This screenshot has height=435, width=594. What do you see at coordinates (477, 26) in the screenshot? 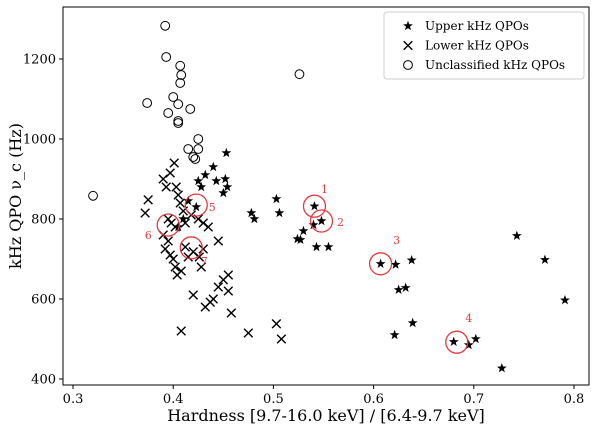
I see `legend-entry-label: Upper kHz QPOs` at bounding box center [477, 26].